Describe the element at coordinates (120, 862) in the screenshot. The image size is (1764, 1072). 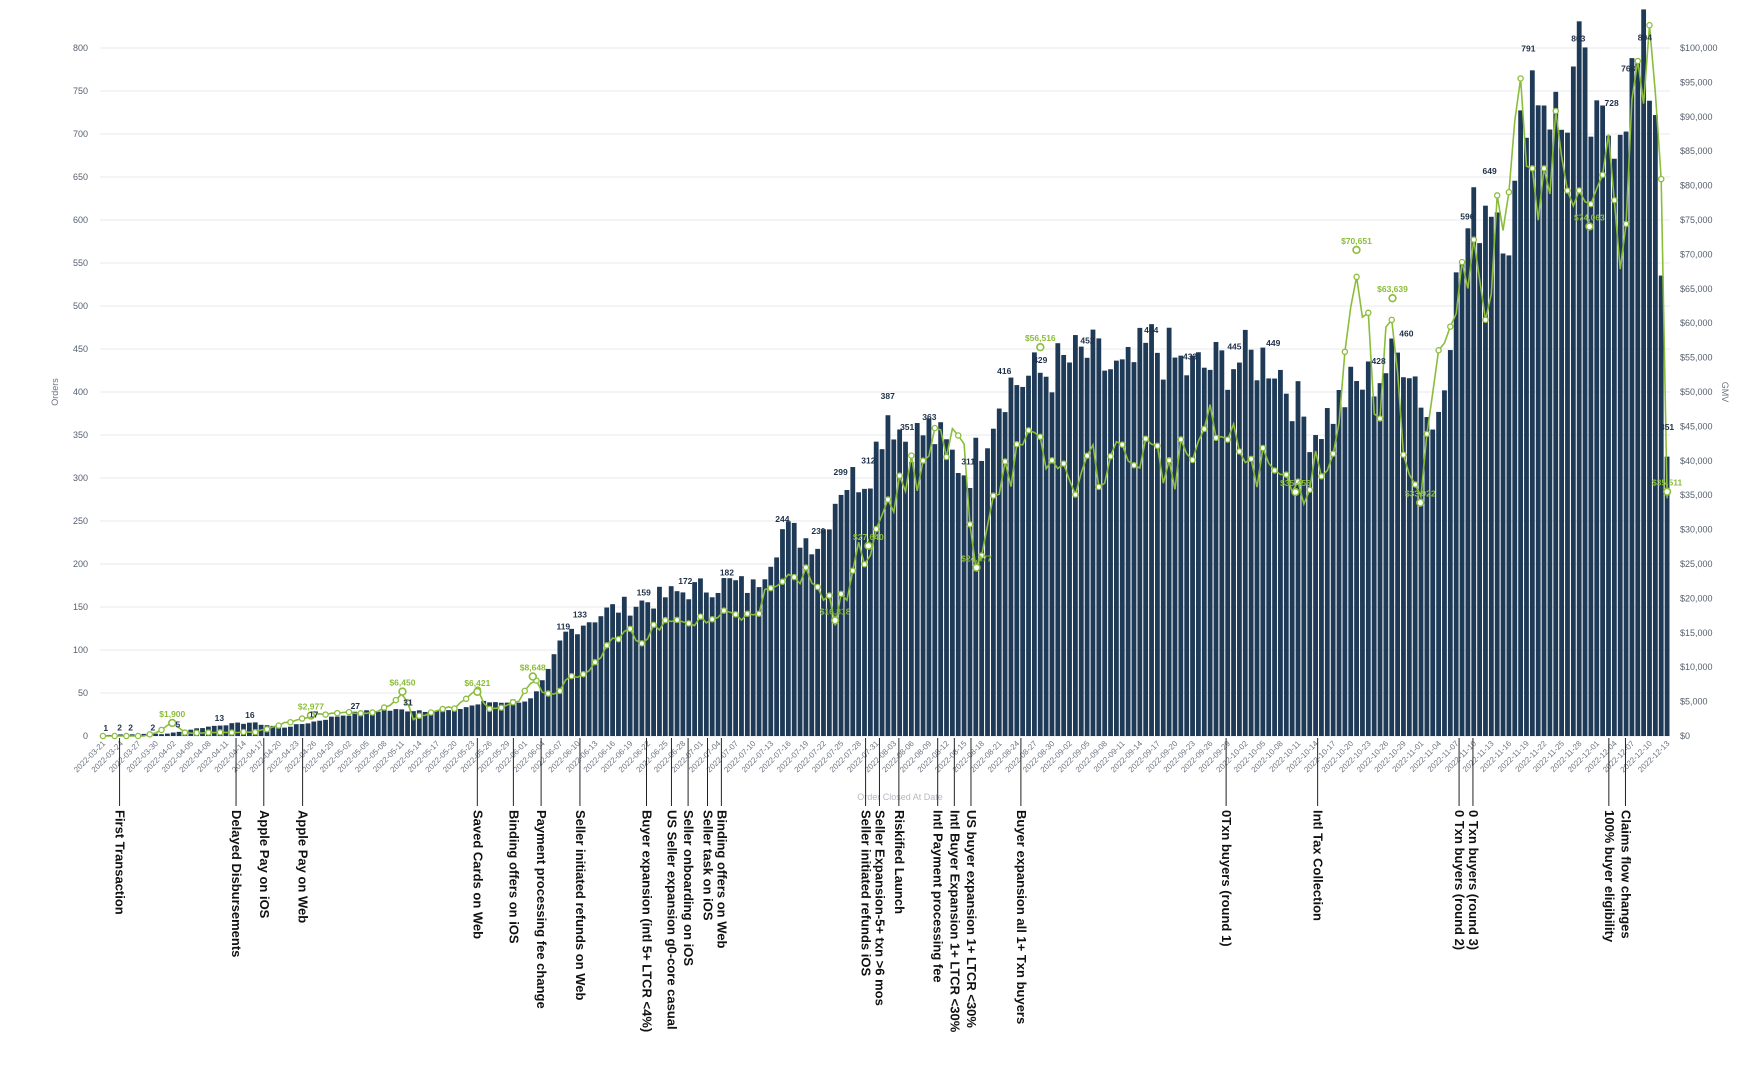
I see `annotation-label: First Transaction` at that location.